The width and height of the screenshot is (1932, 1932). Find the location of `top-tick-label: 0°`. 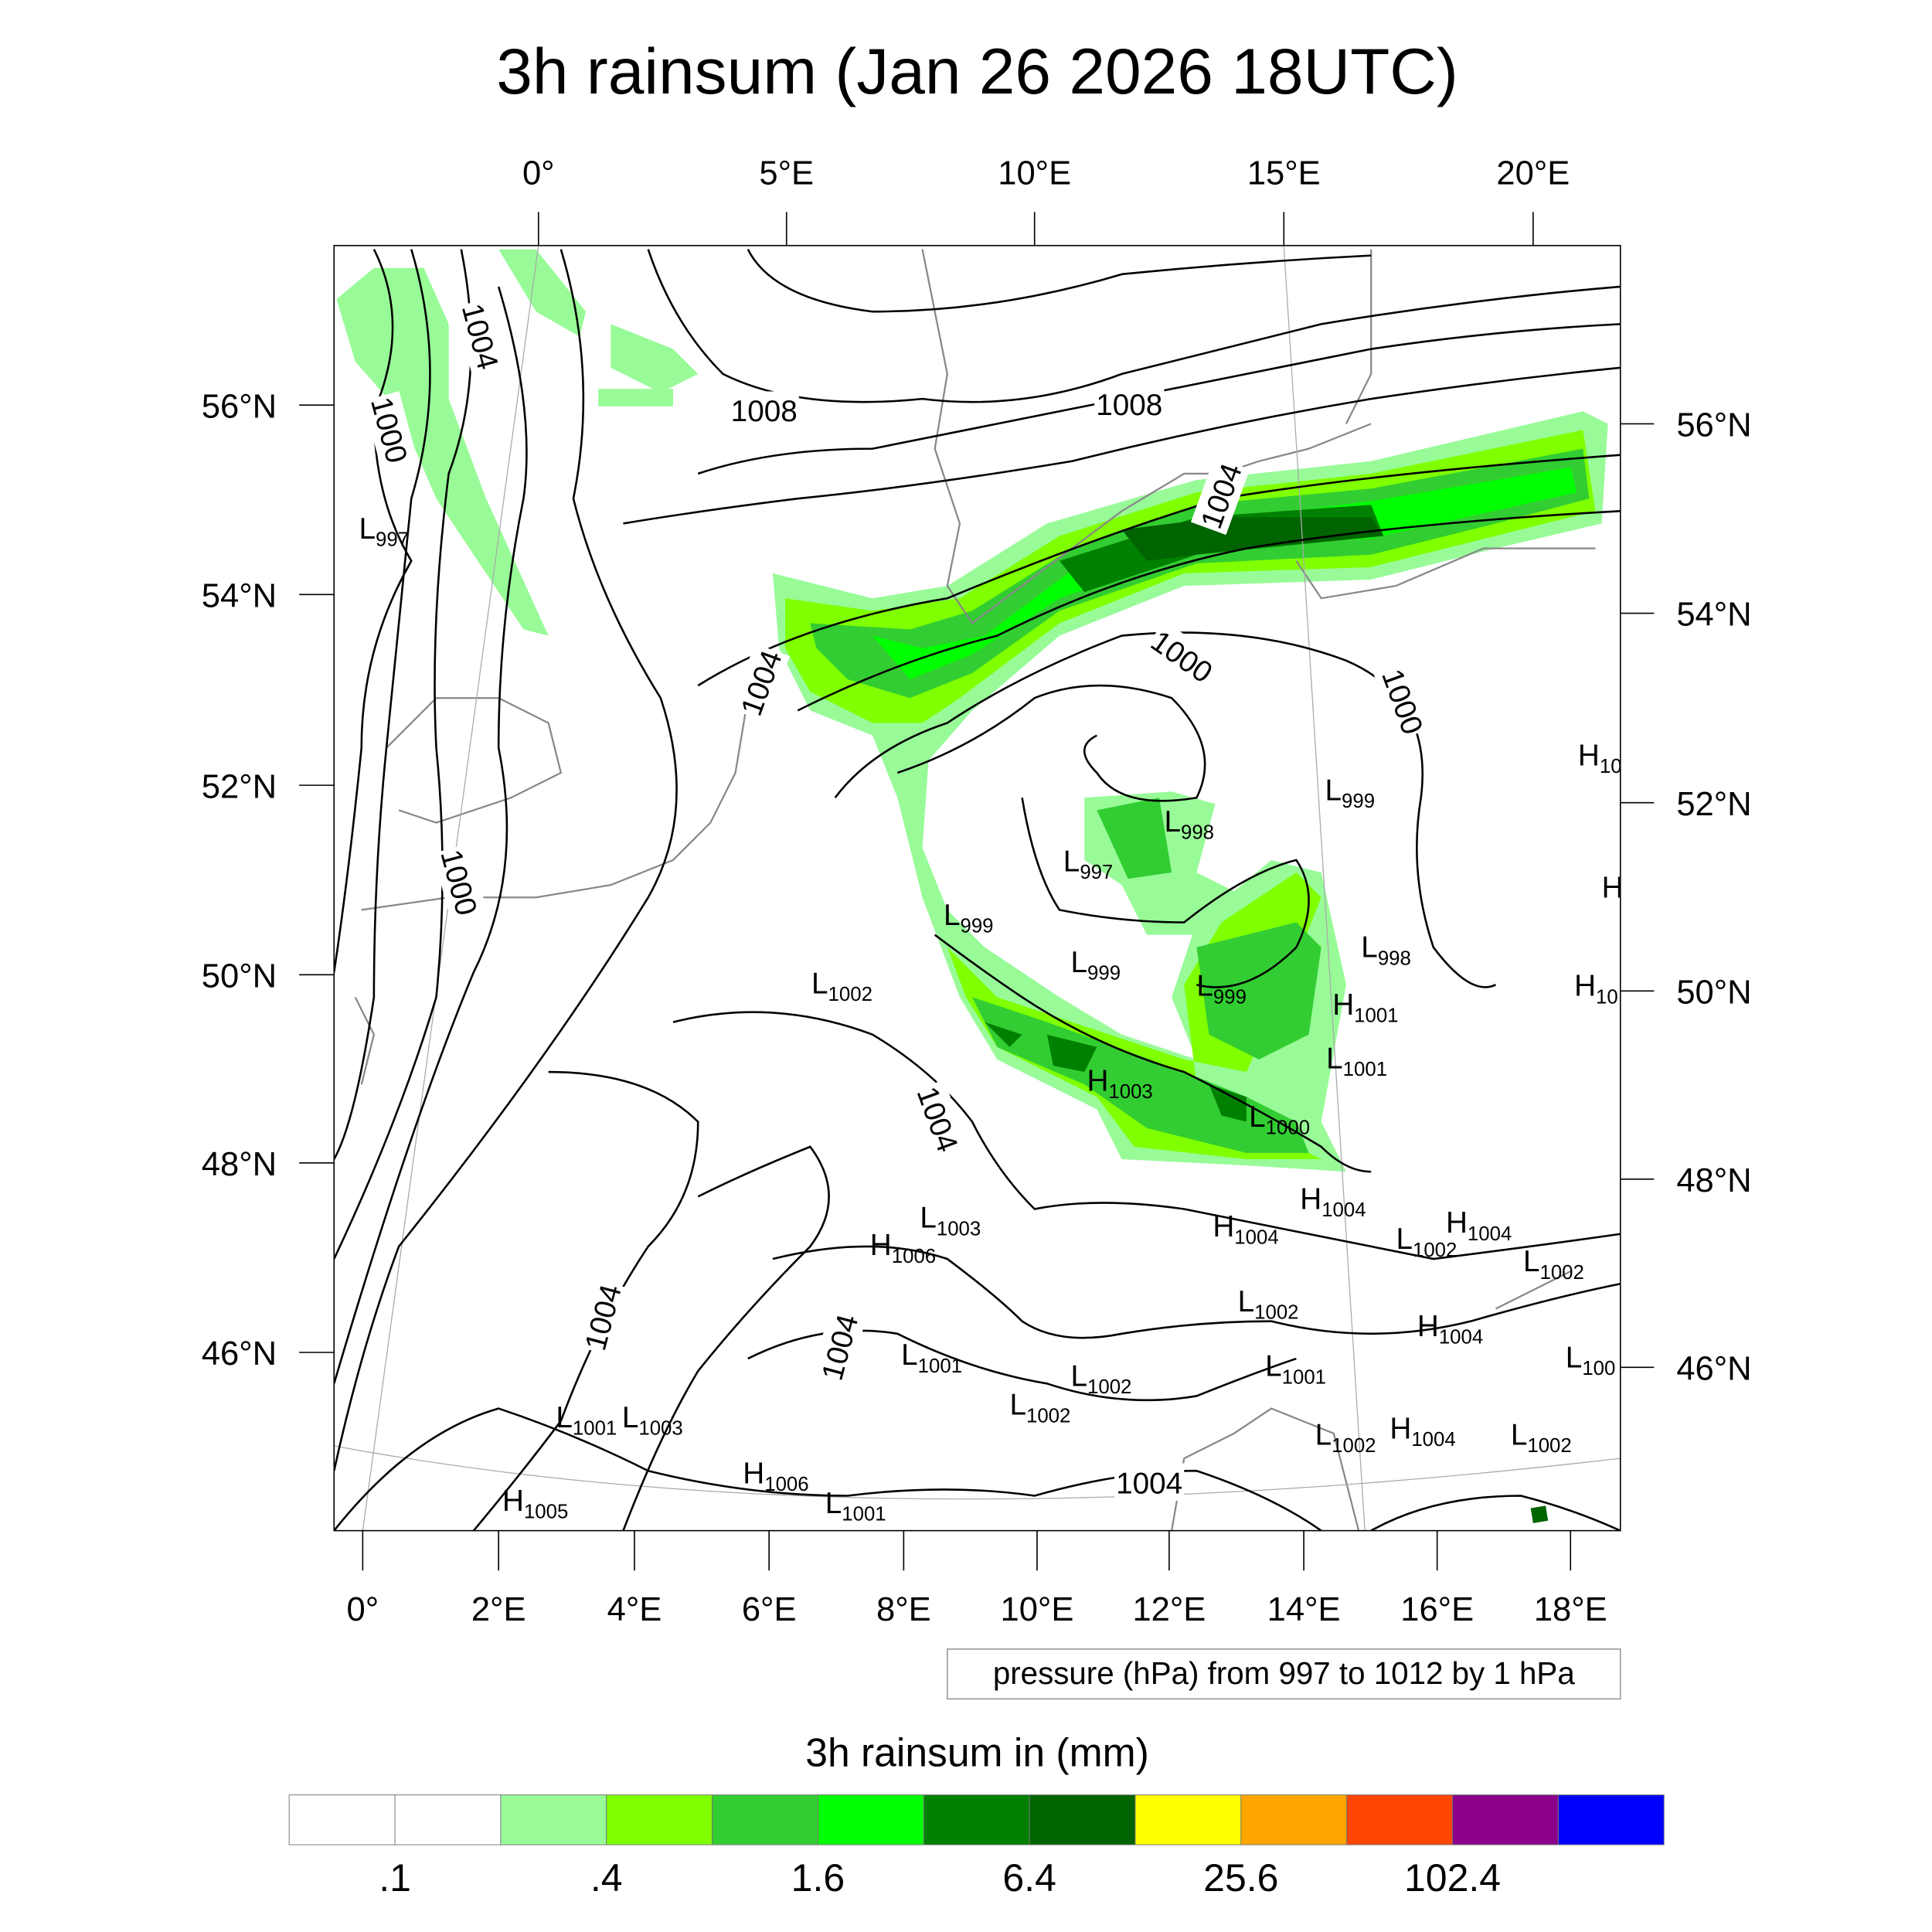

top-tick-label: 0° is located at coordinates (539, 174).